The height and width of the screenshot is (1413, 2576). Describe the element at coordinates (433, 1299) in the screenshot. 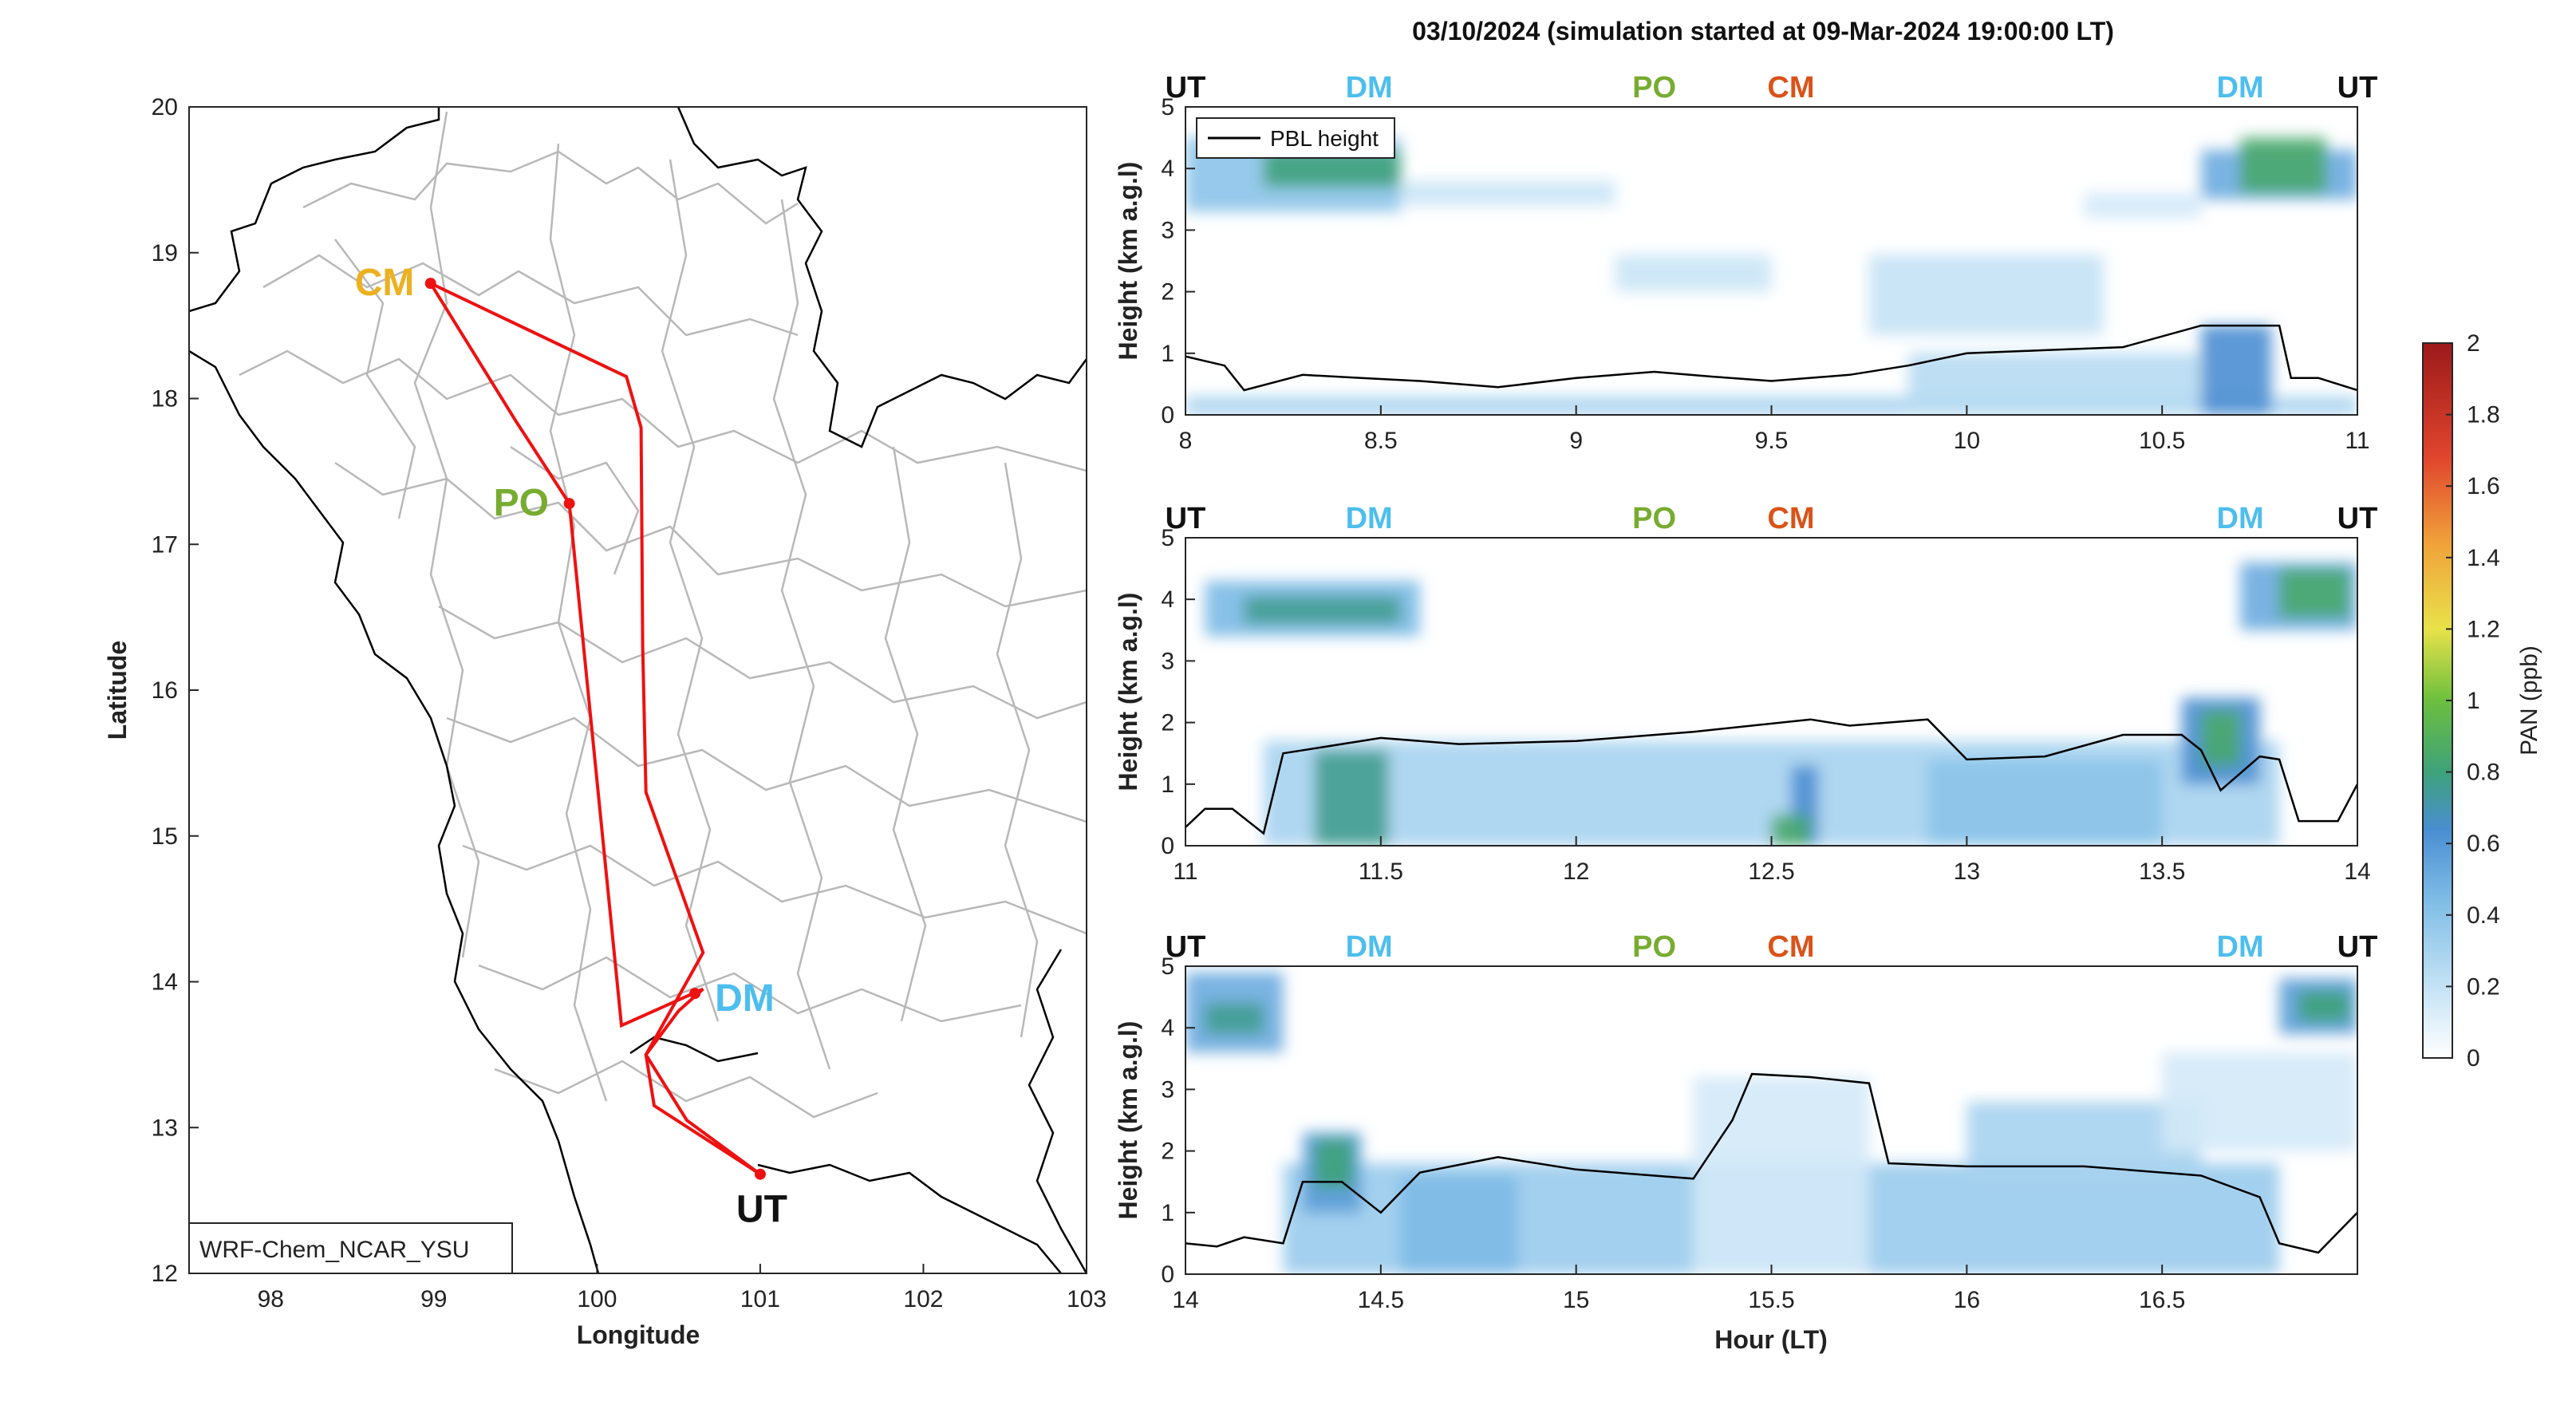

I see `map-xtick-label: 99` at that location.